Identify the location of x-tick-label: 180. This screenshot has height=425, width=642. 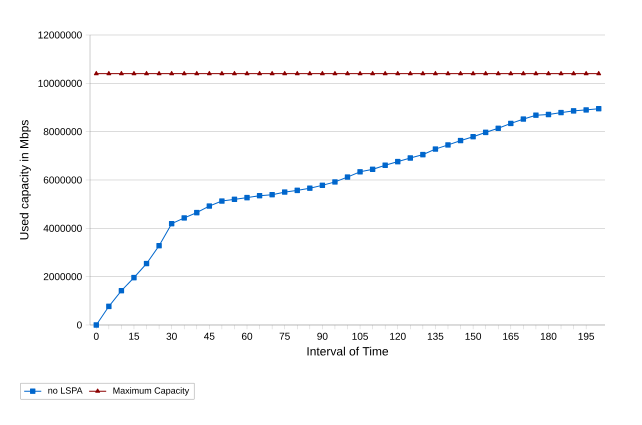
(548, 336).